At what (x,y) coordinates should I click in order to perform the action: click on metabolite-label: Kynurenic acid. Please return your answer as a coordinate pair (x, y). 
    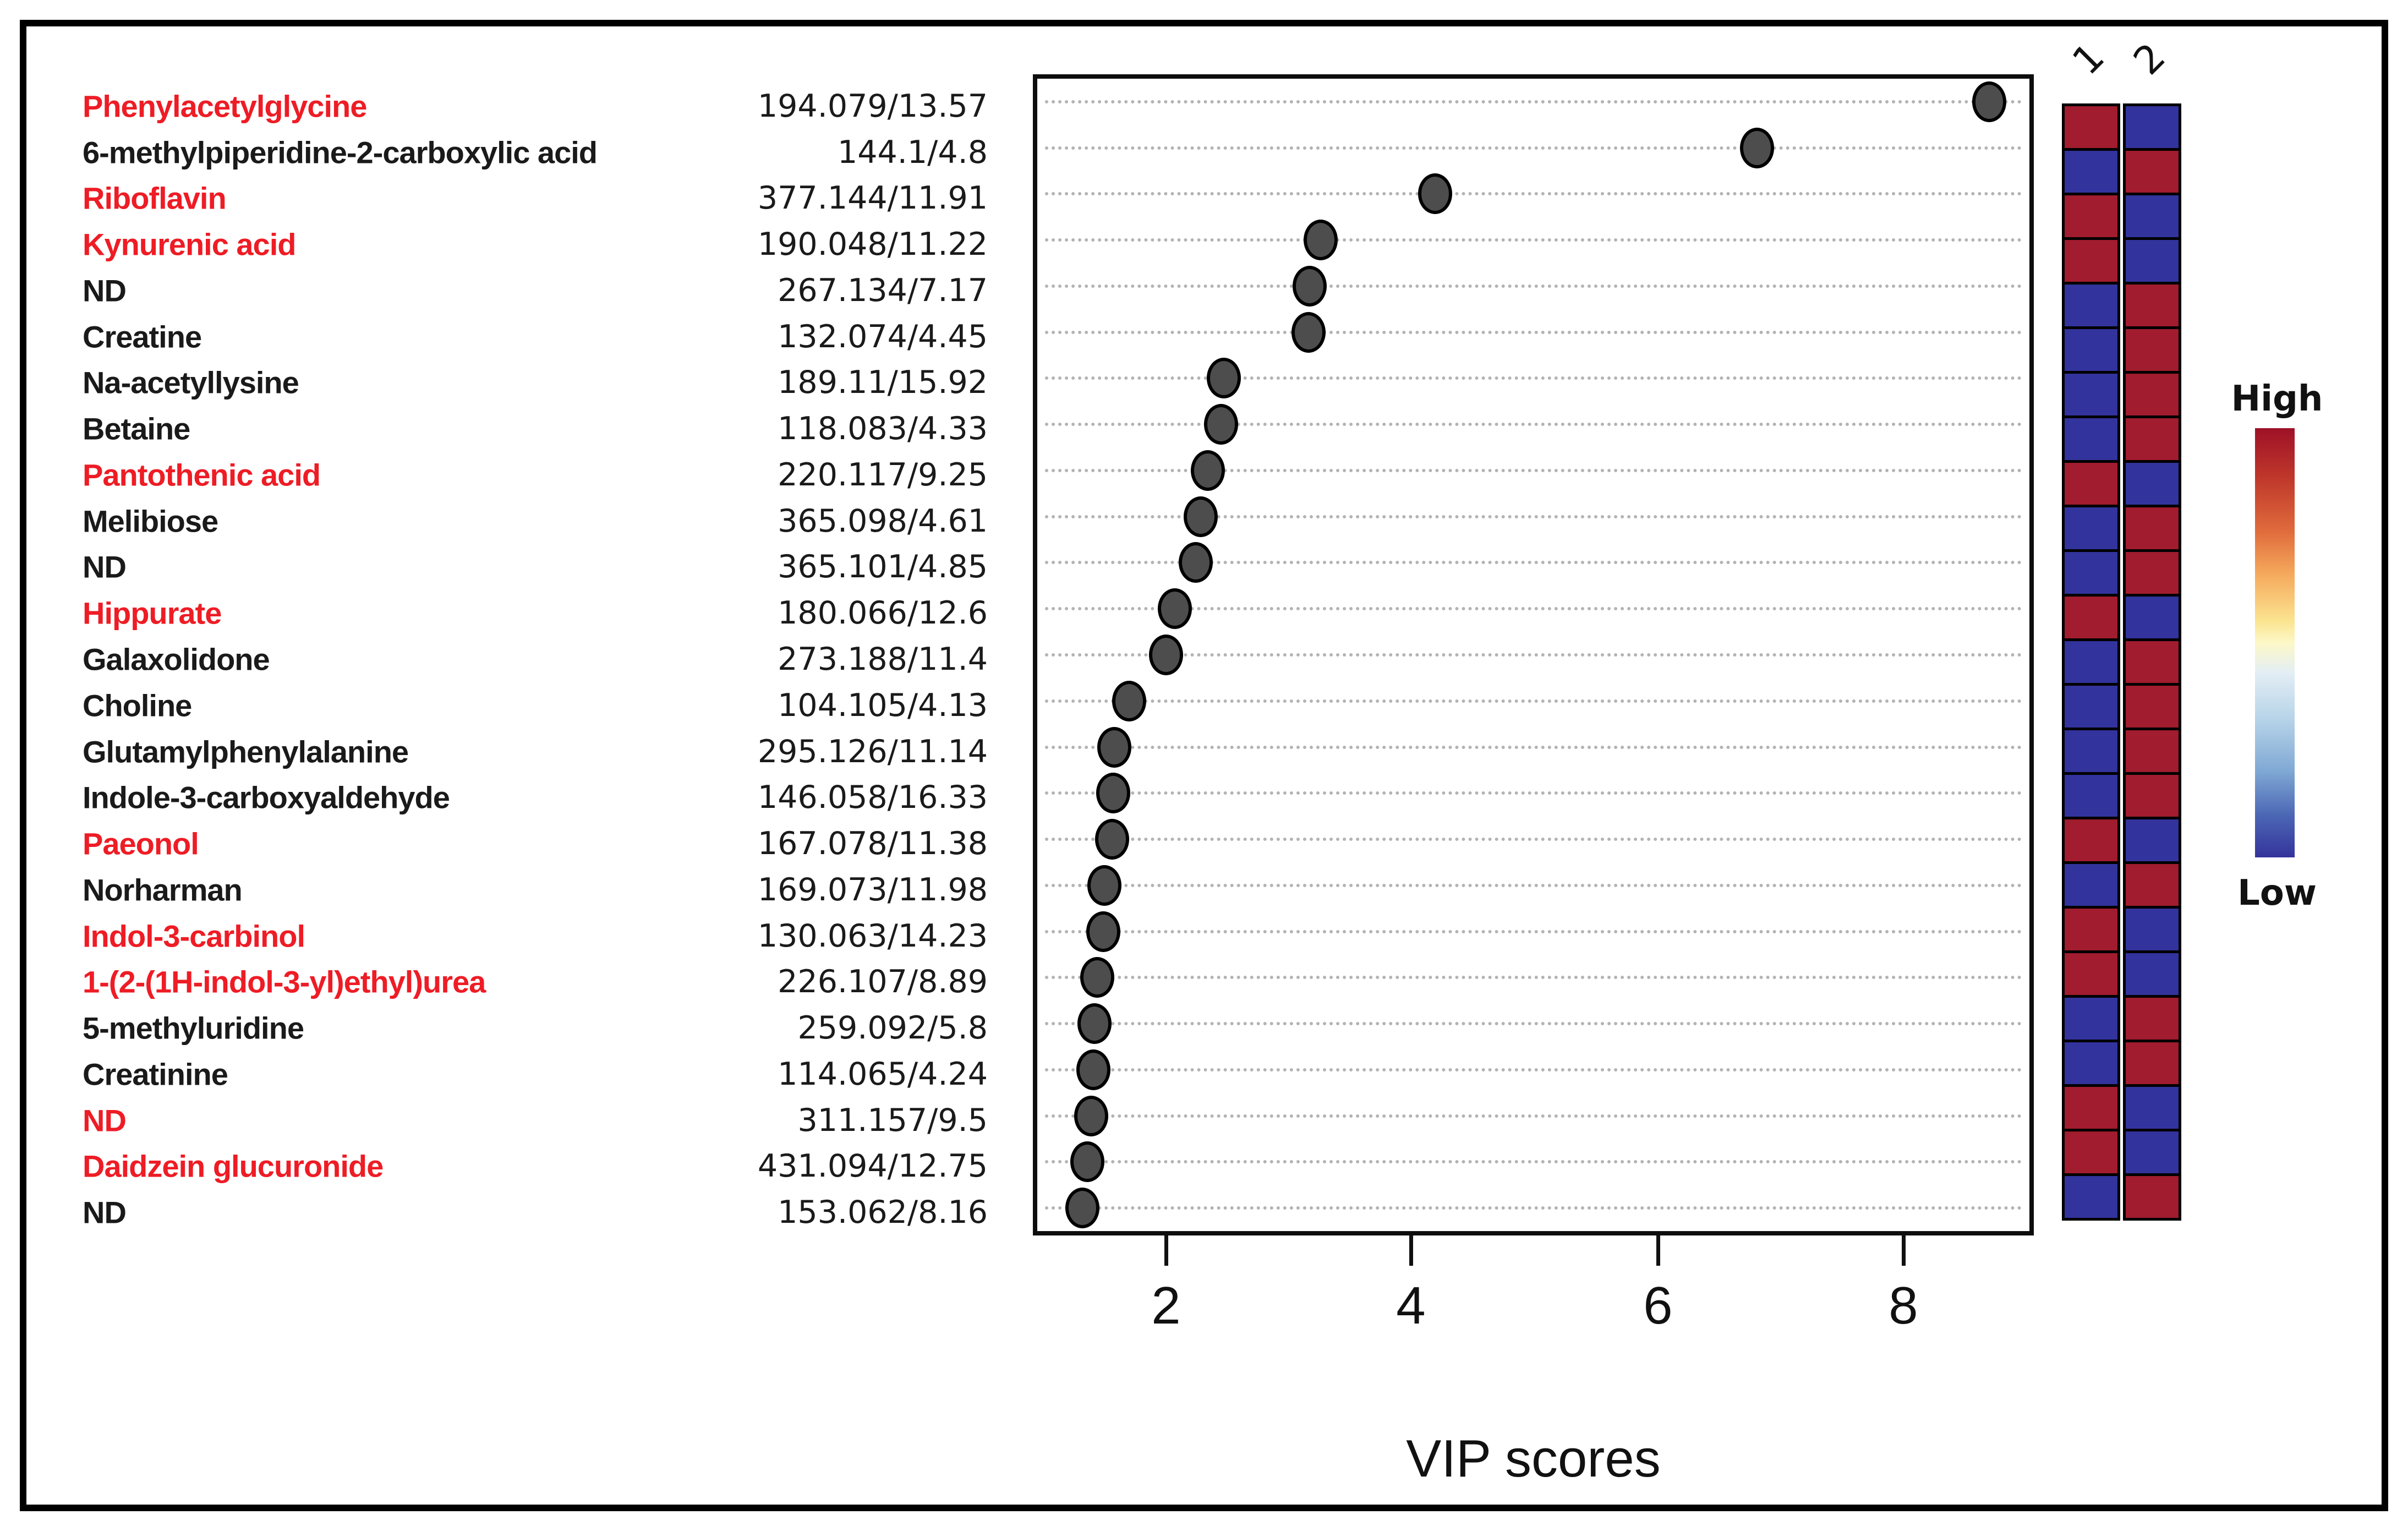
    Looking at the image, I should click on (190, 244).